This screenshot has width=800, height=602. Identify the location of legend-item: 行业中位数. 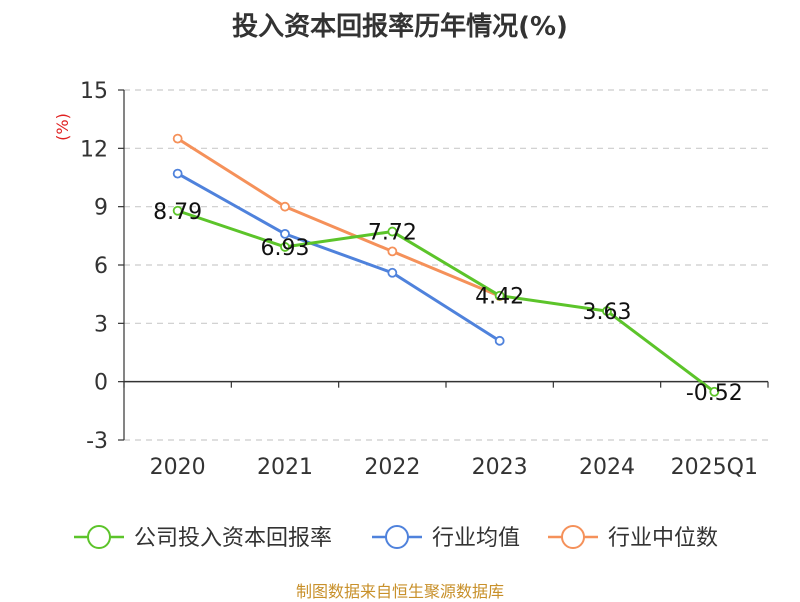
(633, 538).